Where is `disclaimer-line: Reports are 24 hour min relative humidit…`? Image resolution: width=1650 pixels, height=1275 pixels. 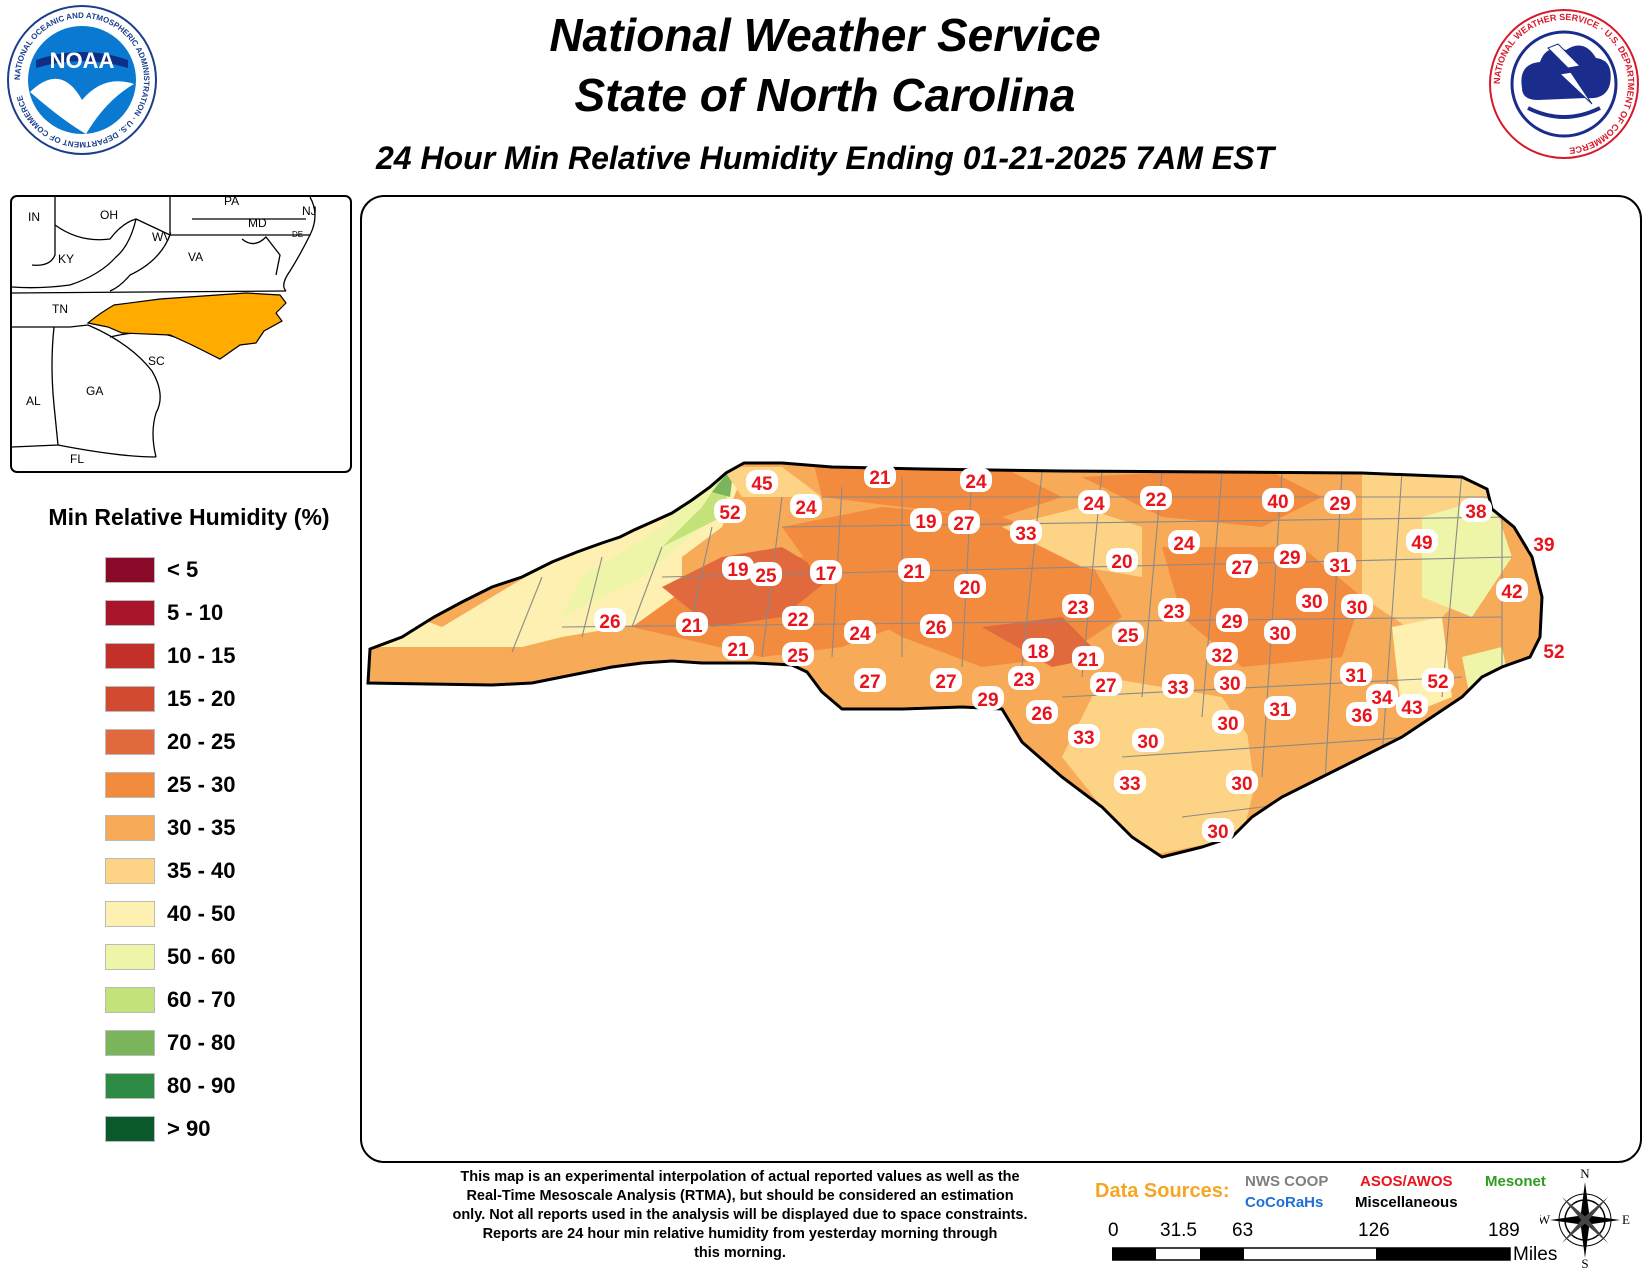 disclaimer-line: Reports are 24 hour min relative humidit… is located at coordinates (740, 1234).